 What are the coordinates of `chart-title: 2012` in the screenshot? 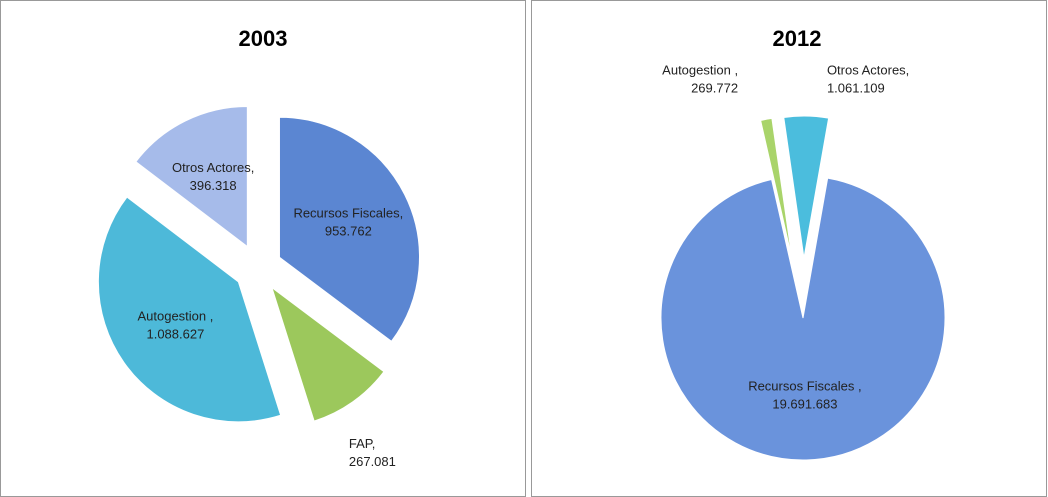 It's located at (797, 38).